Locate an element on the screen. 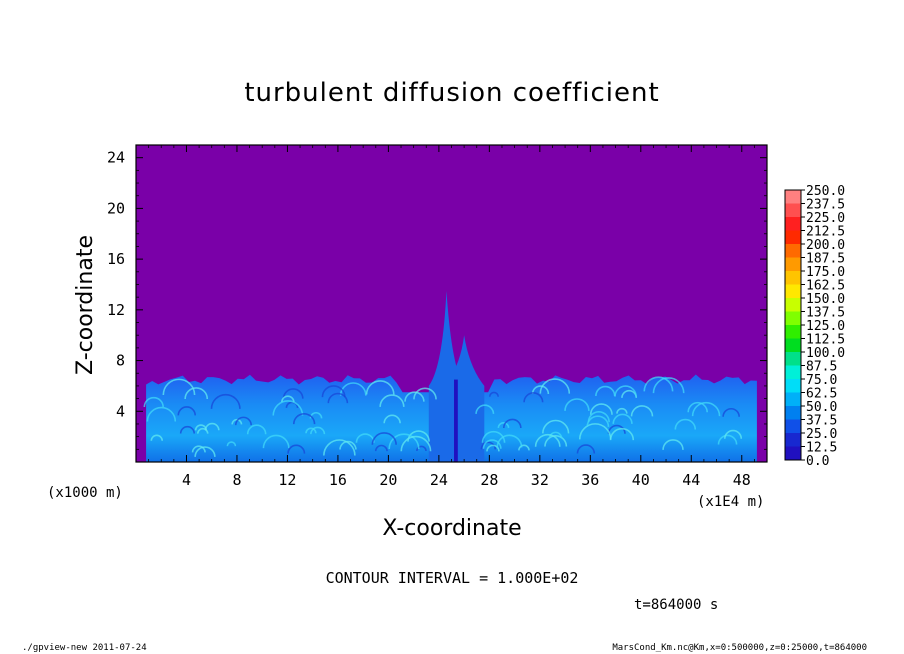 This screenshot has height=654, width=904. colorbar-label: 75.0 is located at coordinates (821, 380).